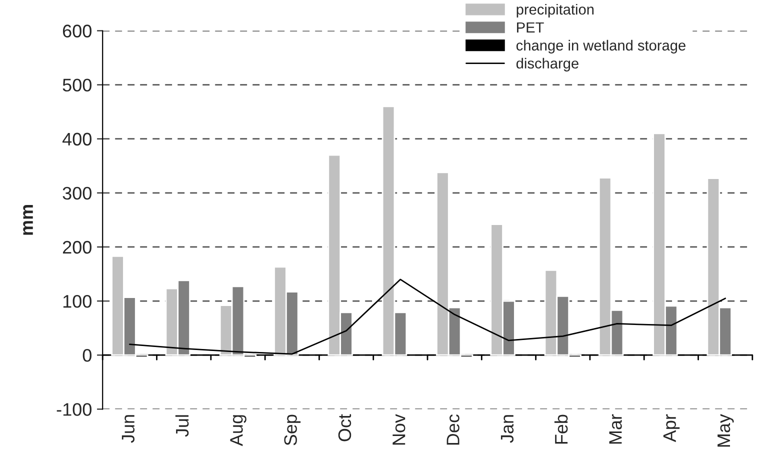 This screenshot has width=760, height=473. Describe the element at coordinates (77, 31) in the screenshot. I see `y-tick-label: 600` at that location.